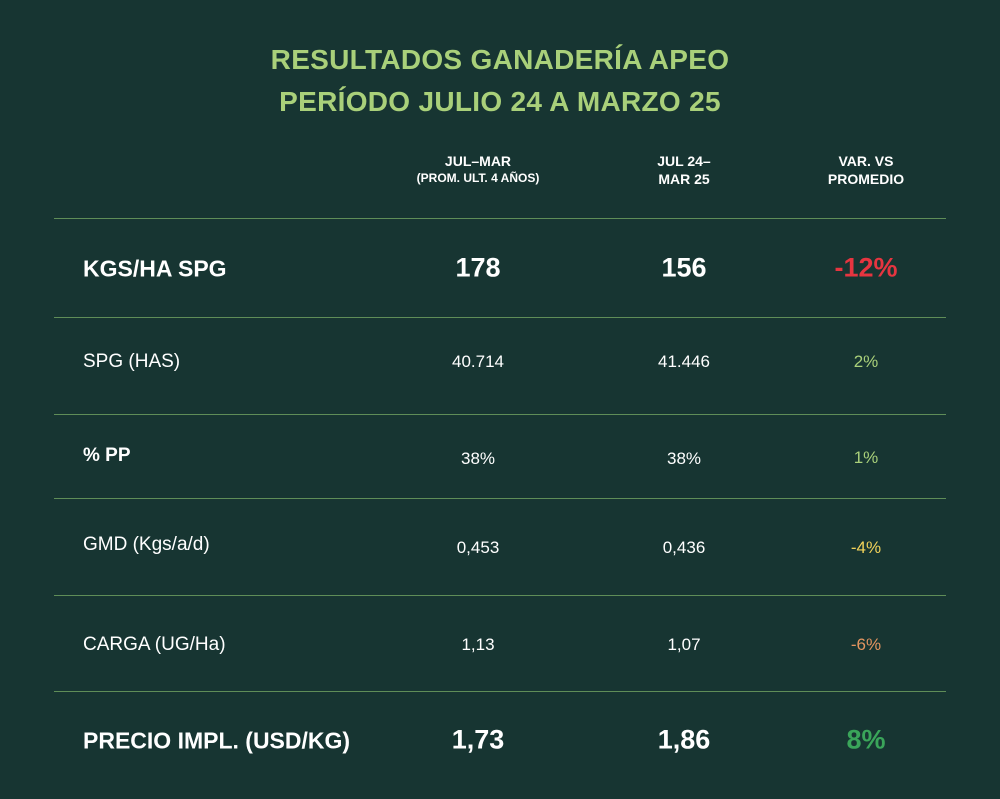 The width and height of the screenshot is (1000, 799). What do you see at coordinates (478, 458) in the screenshot?
I see `cell-avg: 38%` at bounding box center [478, 458].